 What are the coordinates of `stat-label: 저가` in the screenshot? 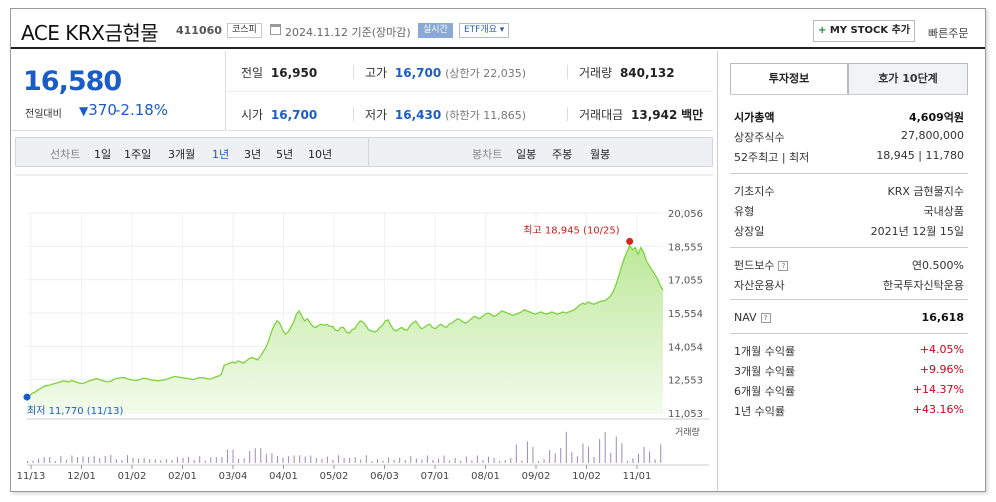 It's located at (376, 115).